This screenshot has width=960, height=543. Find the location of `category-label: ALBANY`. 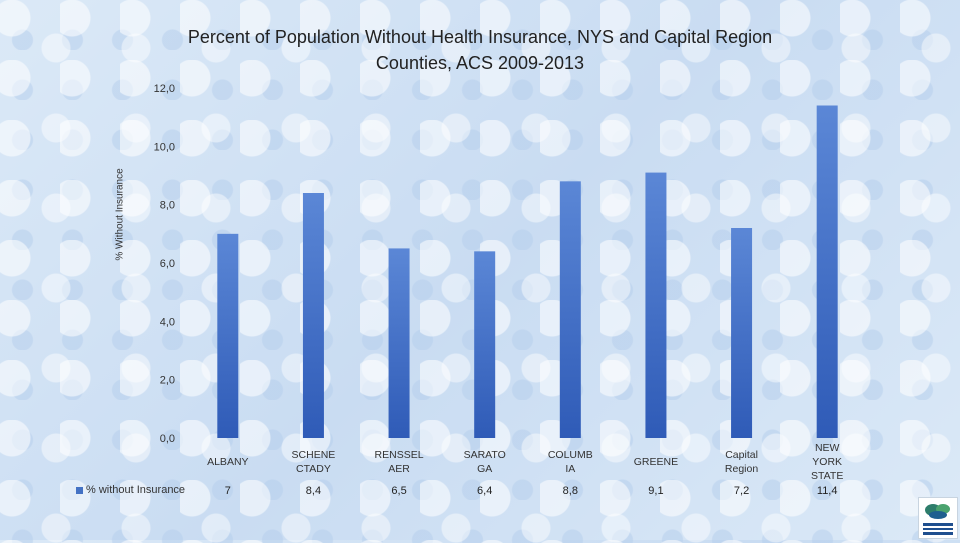

category-label: ALBANY is located at coordinates (228, 462).